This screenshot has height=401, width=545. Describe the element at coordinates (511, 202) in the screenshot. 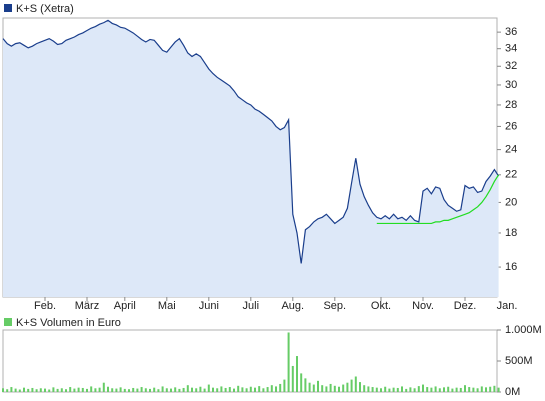

I see `y-tick-label: 20` at that location.